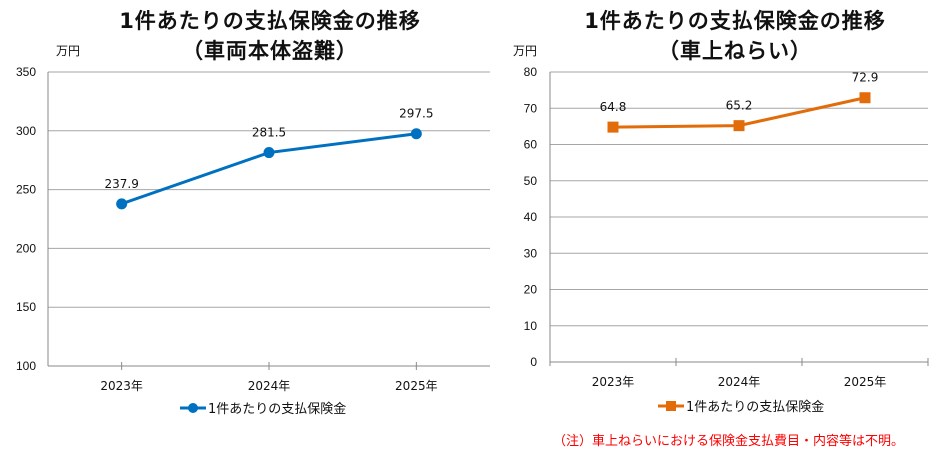 The width and height of the screenshot is (940, 454). I want to click on chart2-data-label: 72.9, so click(865, 78).